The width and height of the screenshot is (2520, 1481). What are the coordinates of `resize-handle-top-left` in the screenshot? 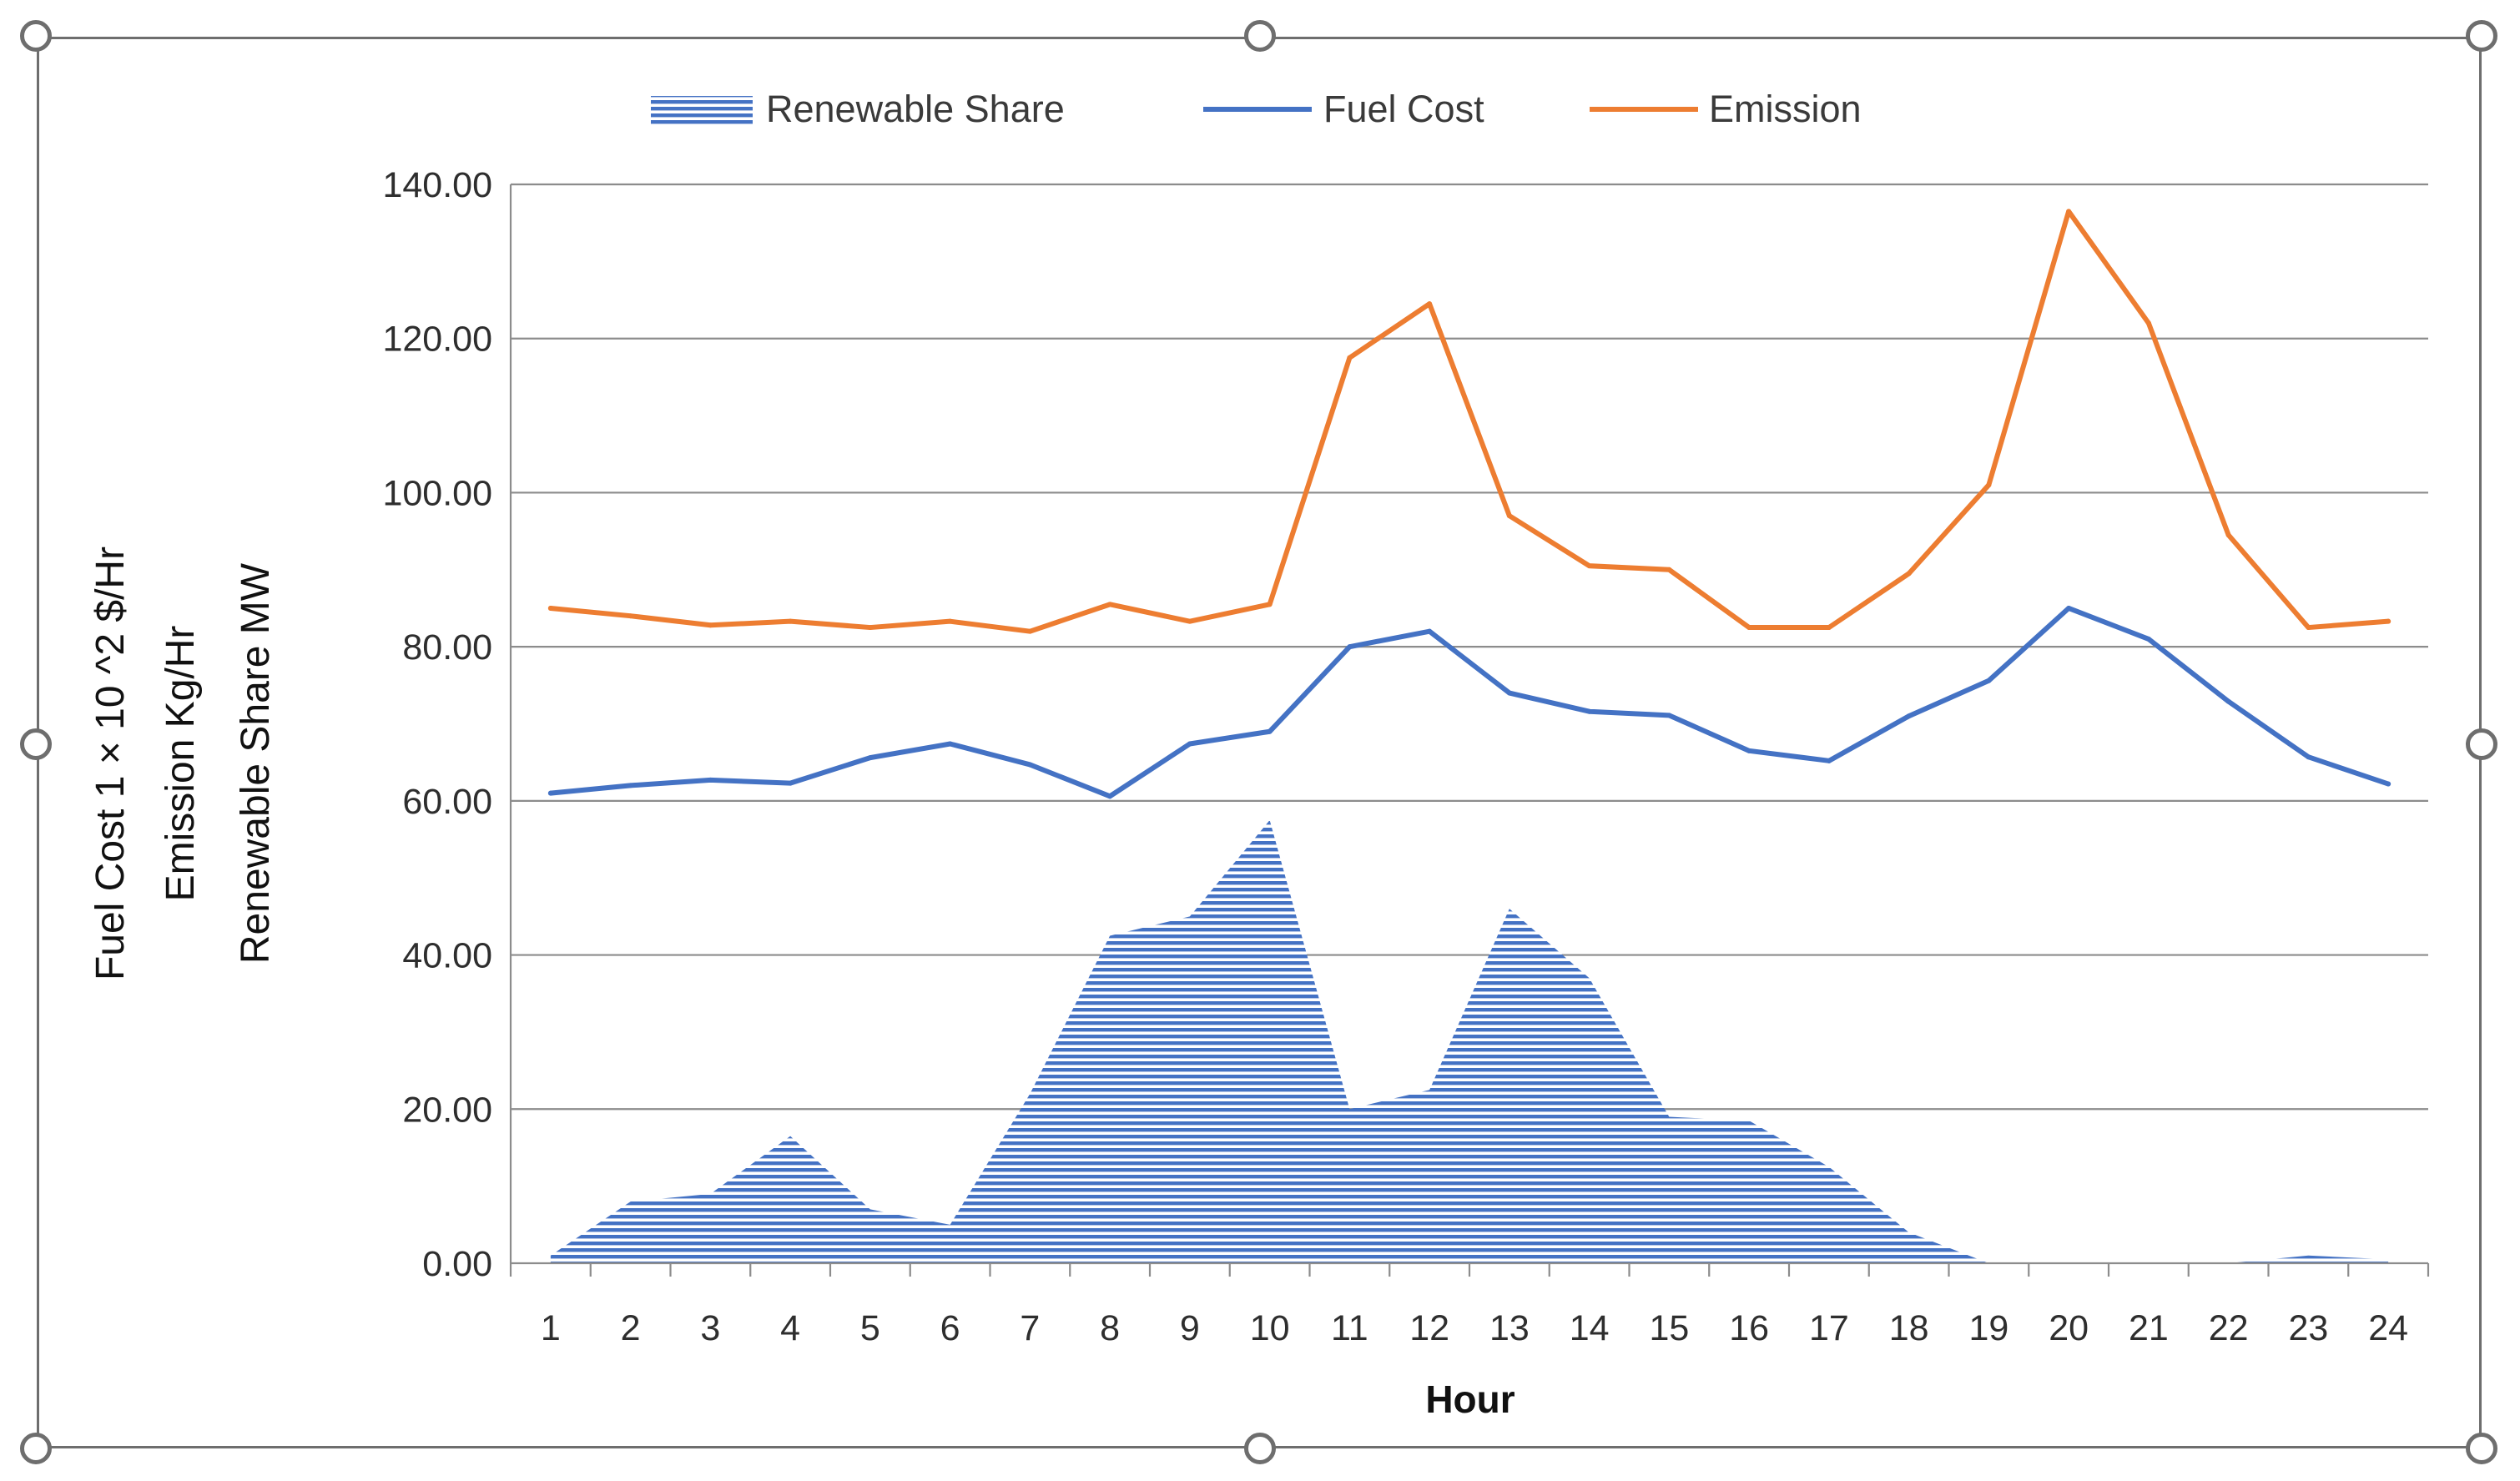 It's located at (36, 36).